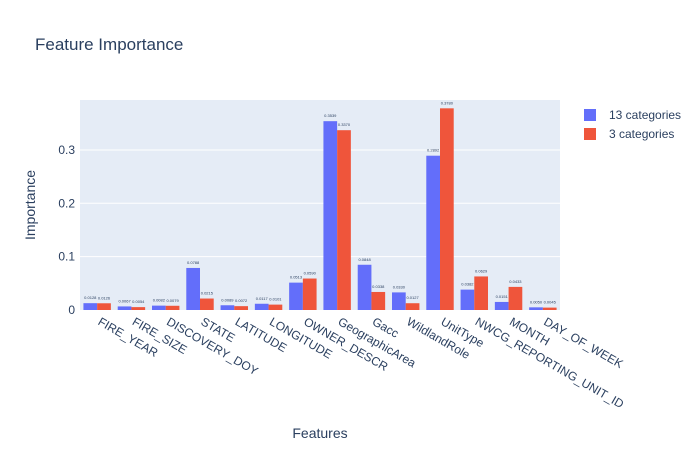 The width and height of the screenshot is (700, 450). Describe the element at coordinates (66, 150) in the screenshot. I see `y-tick-label: 0.3` at that location.